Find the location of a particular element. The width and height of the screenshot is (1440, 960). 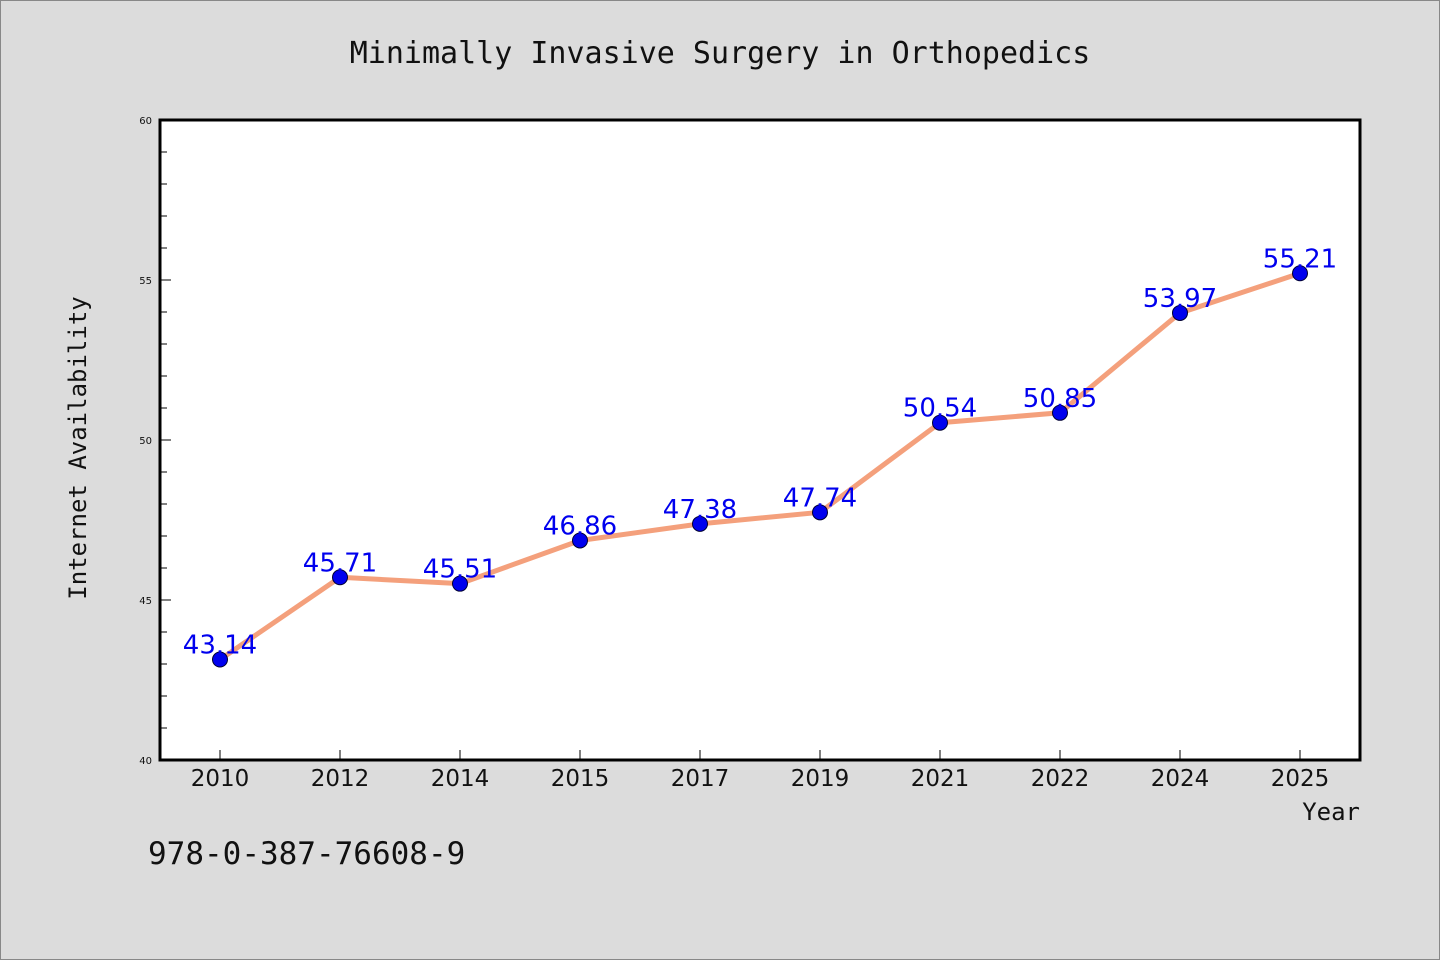

data-label: 55.21 is located at coordinates (1300, 259).